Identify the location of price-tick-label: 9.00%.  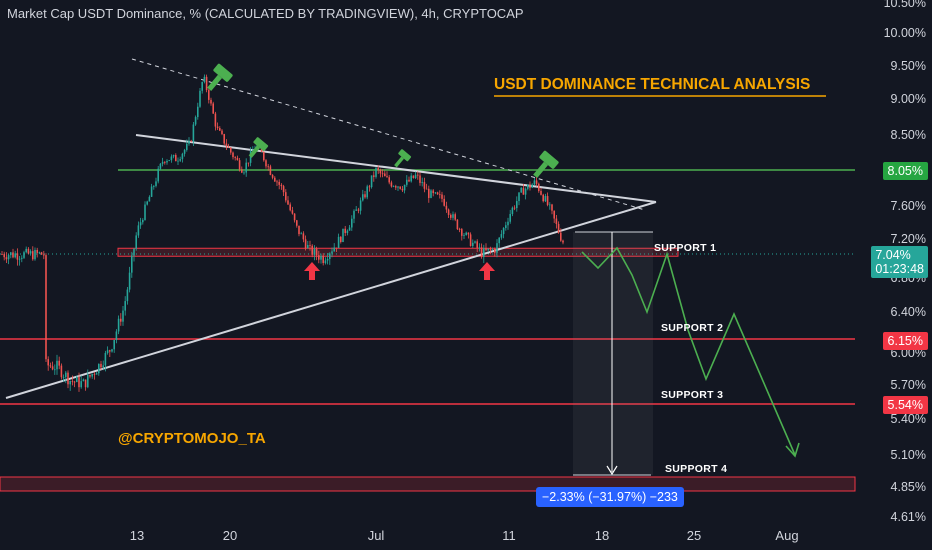
(908, 99).